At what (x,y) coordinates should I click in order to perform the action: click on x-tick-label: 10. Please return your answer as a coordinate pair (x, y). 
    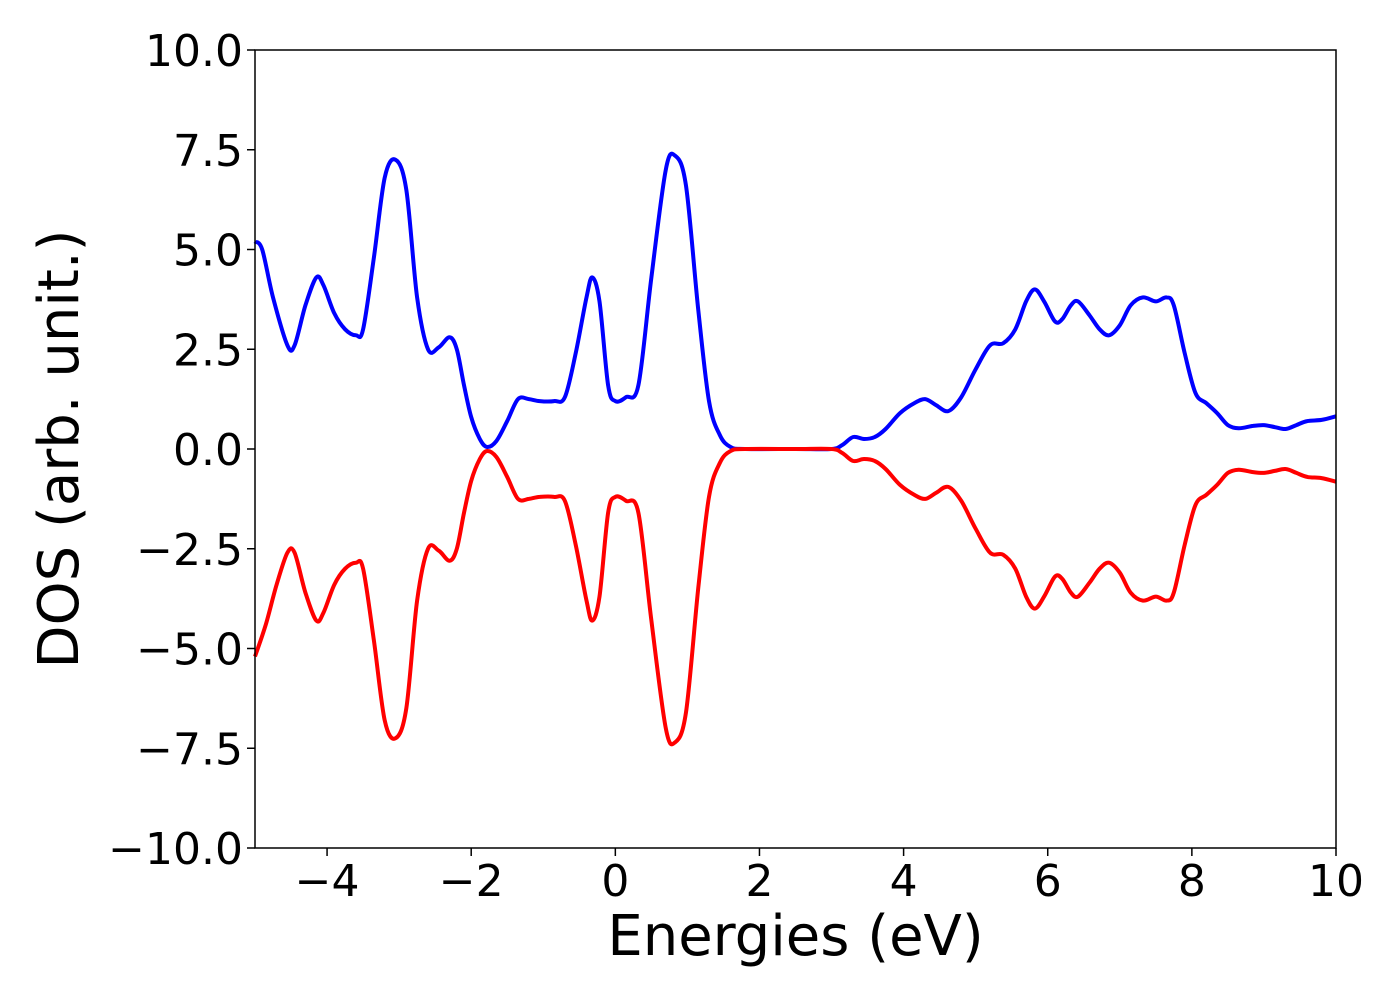
    Looking at the image, I should click on (1336, 881).